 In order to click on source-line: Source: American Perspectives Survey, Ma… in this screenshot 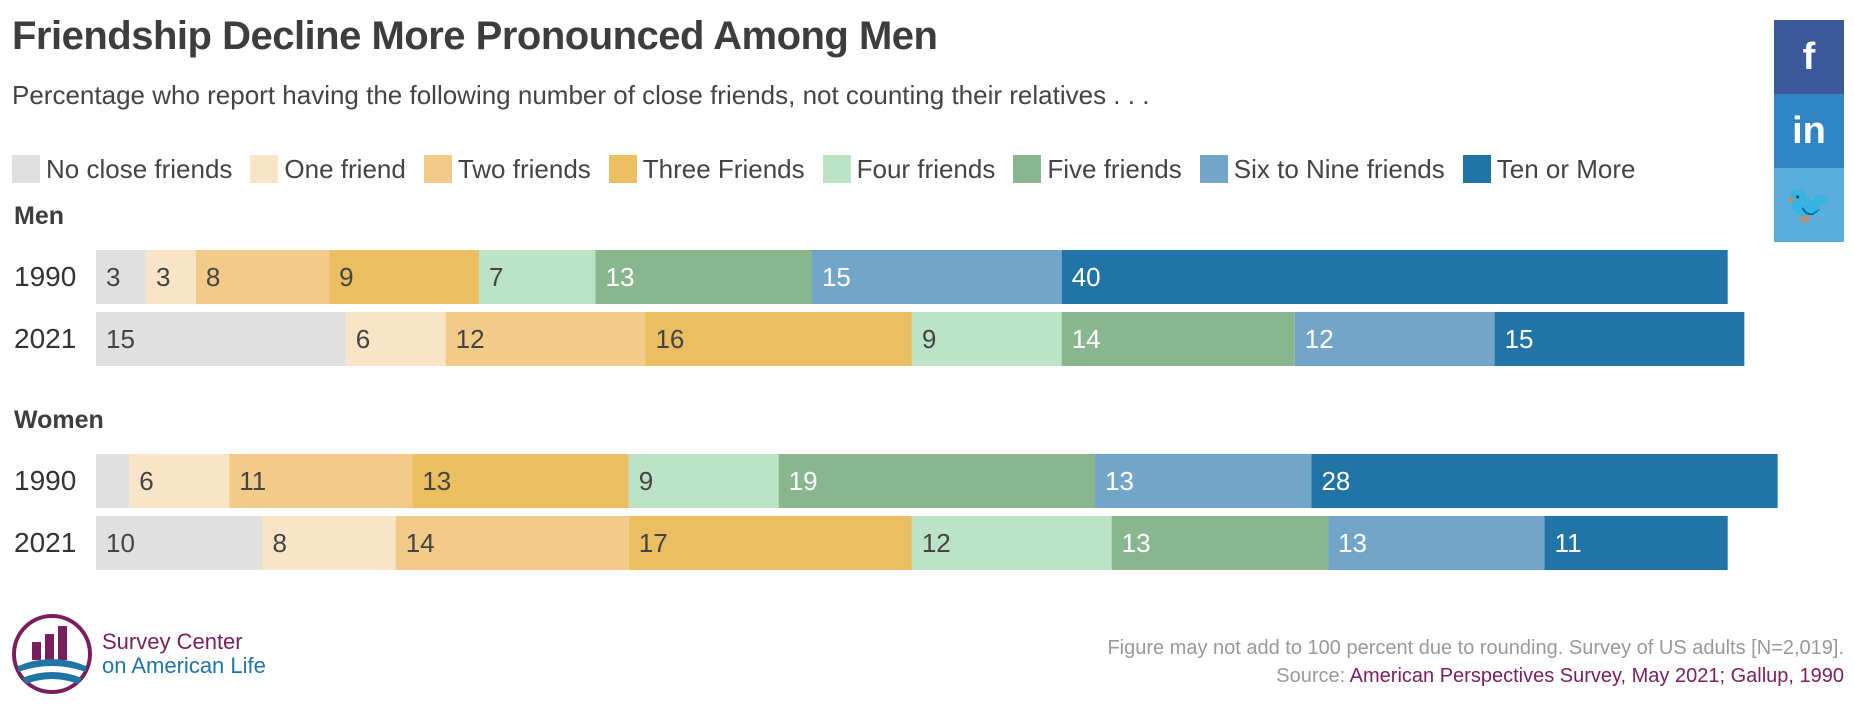, I will do `click(1475, 676)`.